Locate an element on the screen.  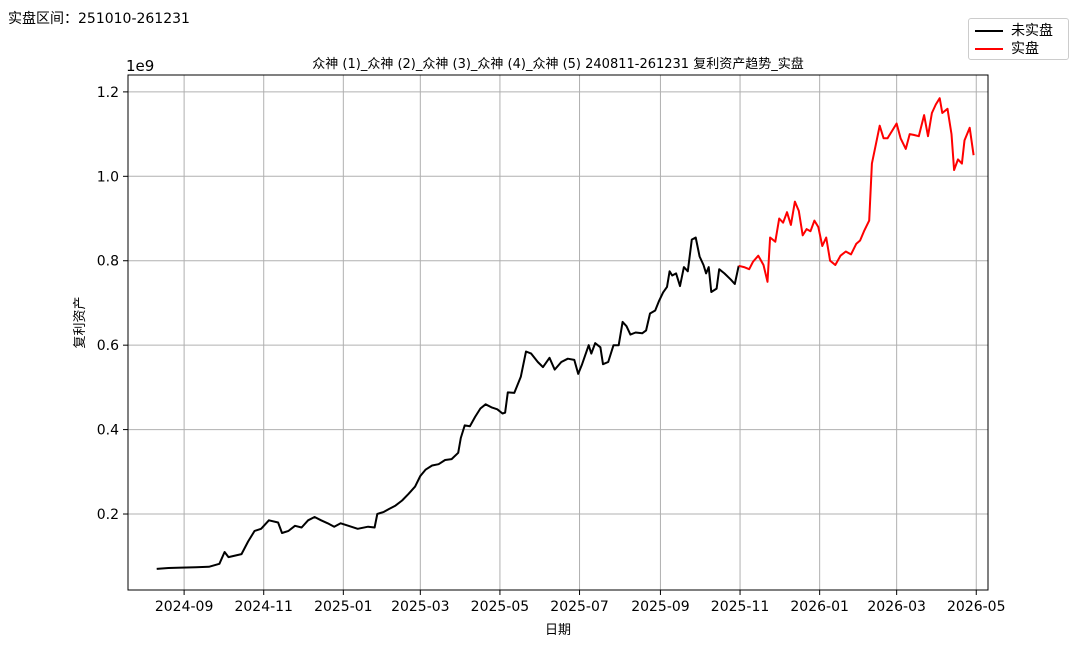
x-tick-label: 2026-05 is located at coordinates (976, 607).